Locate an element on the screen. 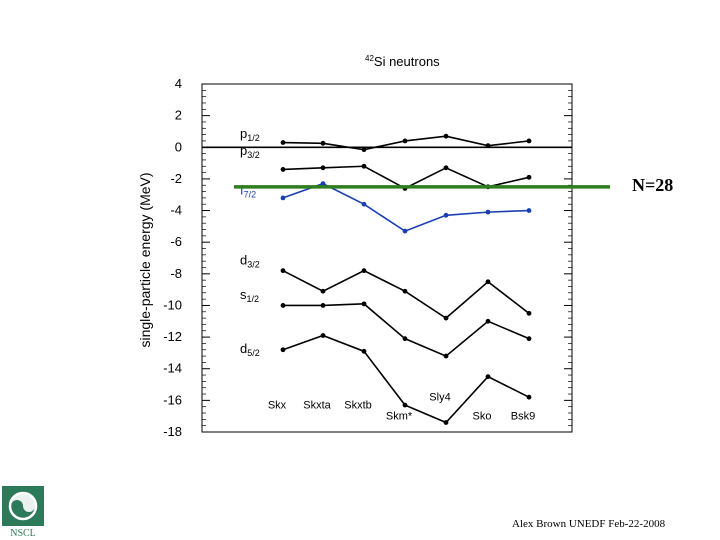  y-tick-label: 0 is located at coordinates (178, 146).